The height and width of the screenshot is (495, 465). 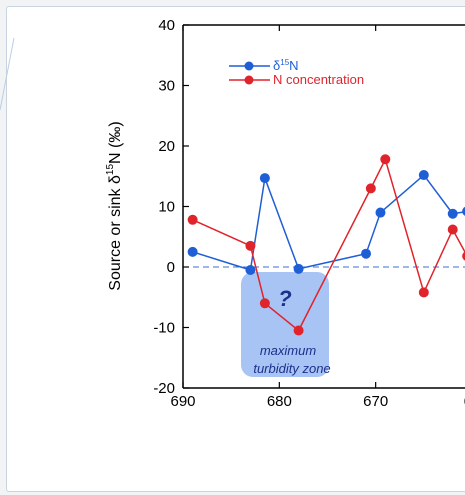 What do you see at coordinates (375, 401) in the screenshot?
I see `x-tick-label: 670` at bounding box center [375, 401].